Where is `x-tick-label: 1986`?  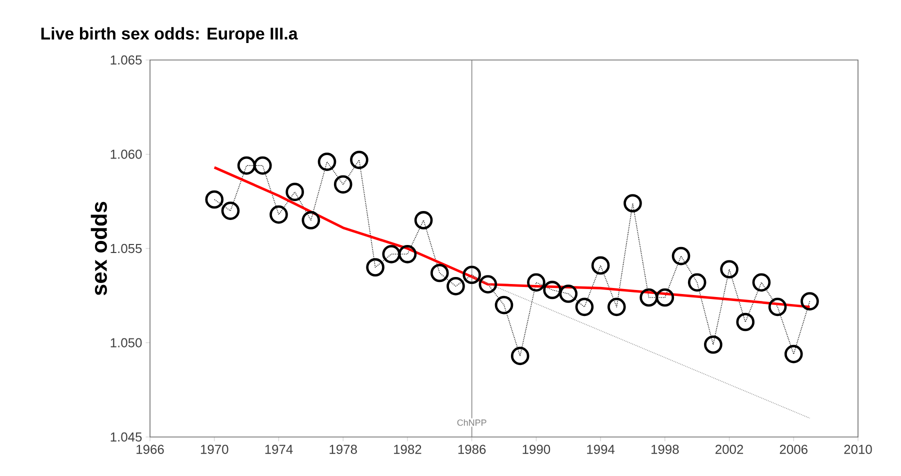 x-tick-label: 1986 is located at coordinates (472, 449).